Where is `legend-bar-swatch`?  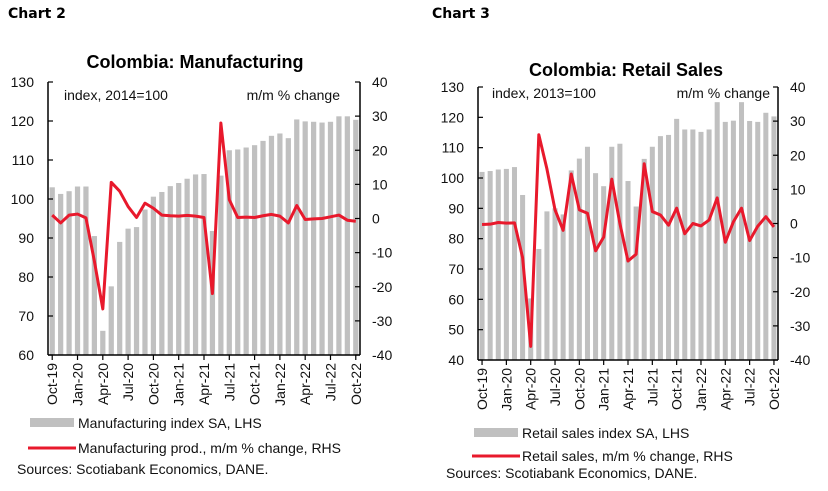
legend-bar-swatch is located at coordinates (52, 422).